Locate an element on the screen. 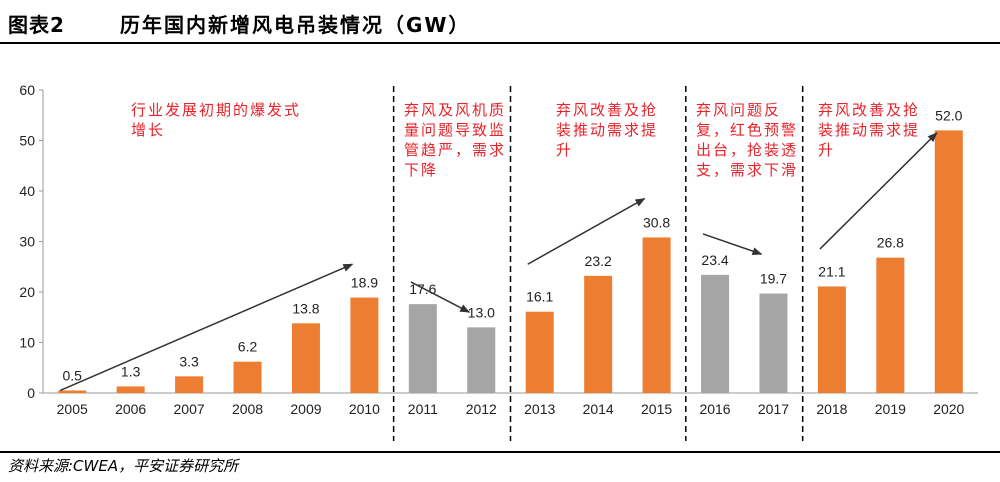 This screenshot has width=1000, height=482. value-label-2007: 3.3 is located at coordinates (189, 361).